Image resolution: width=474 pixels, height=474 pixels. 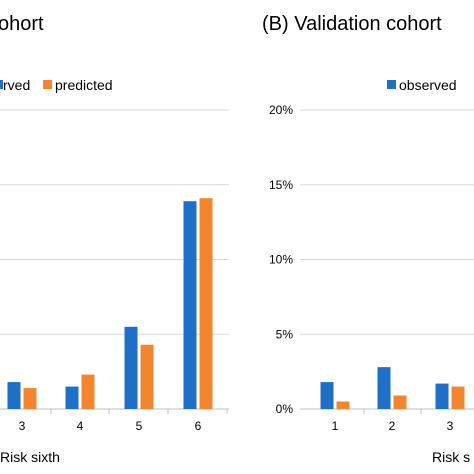 I want to click on left-legend-predicted-label: predicted, so click(x=84, y=85).